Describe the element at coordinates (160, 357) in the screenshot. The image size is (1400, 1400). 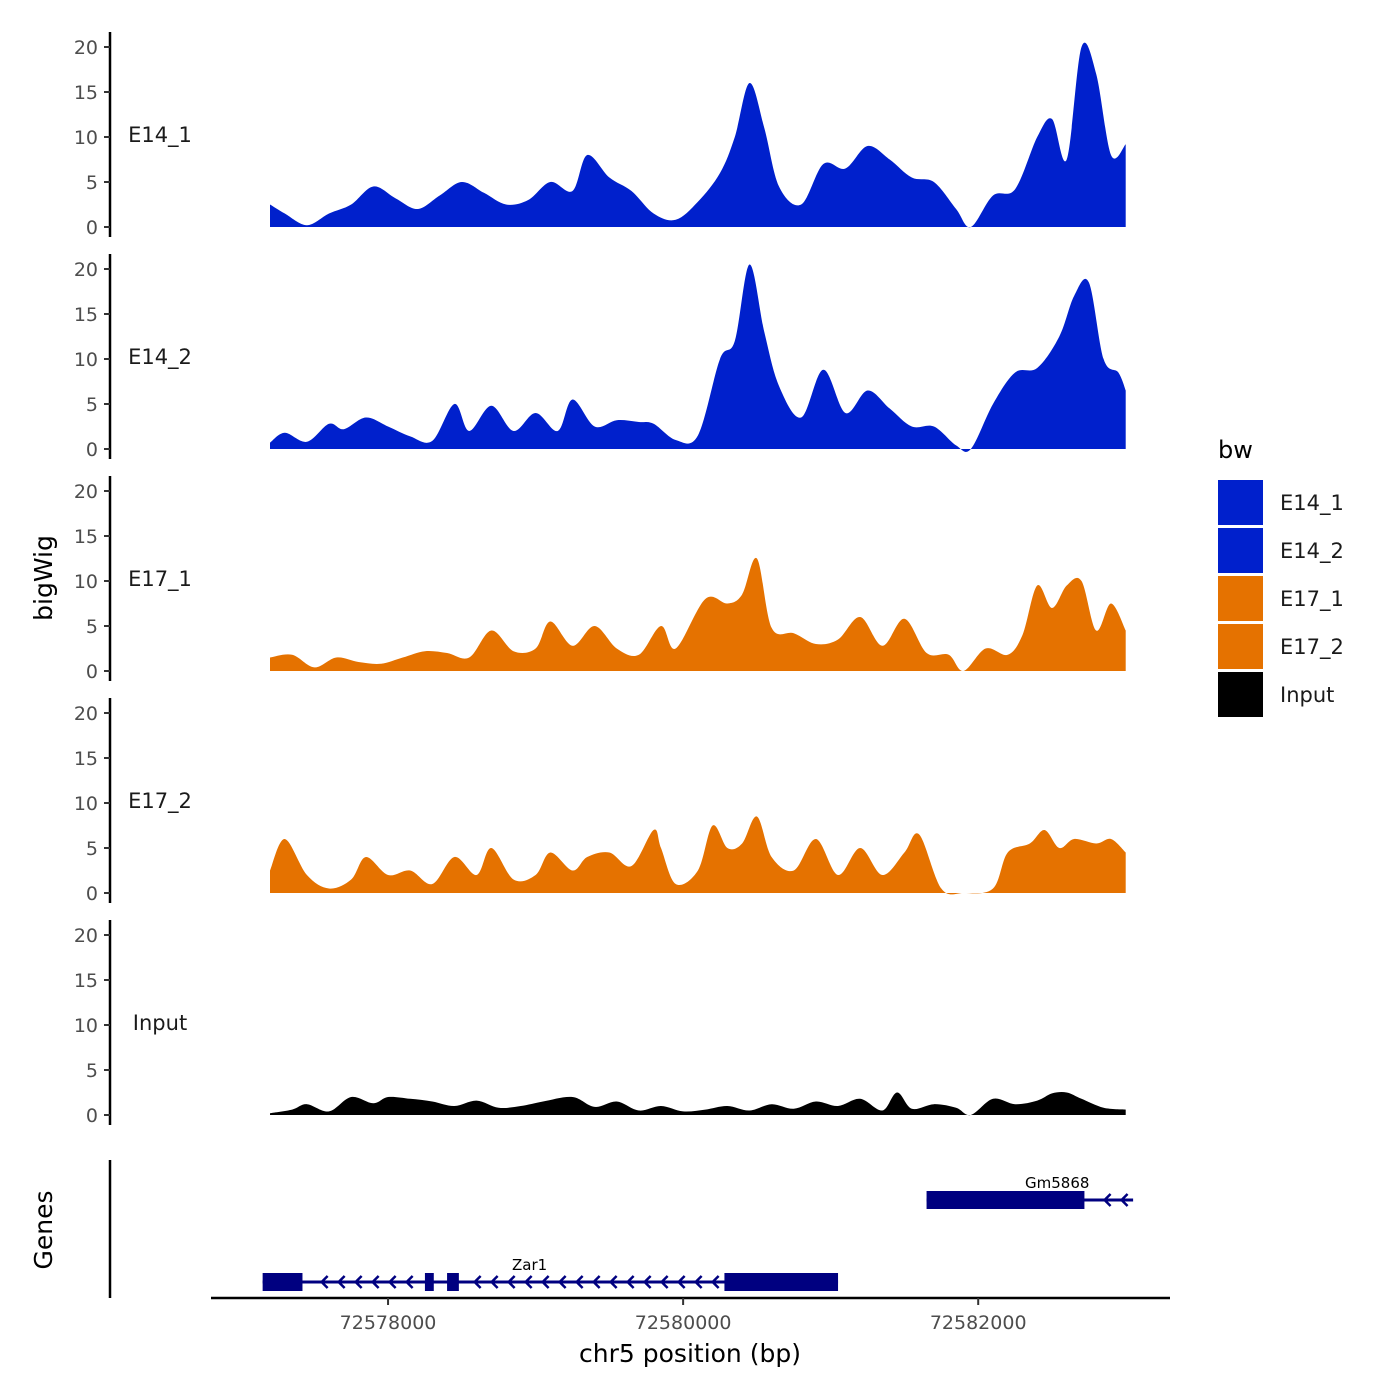
I see `track-label-E14_2: E14_2` at that location.